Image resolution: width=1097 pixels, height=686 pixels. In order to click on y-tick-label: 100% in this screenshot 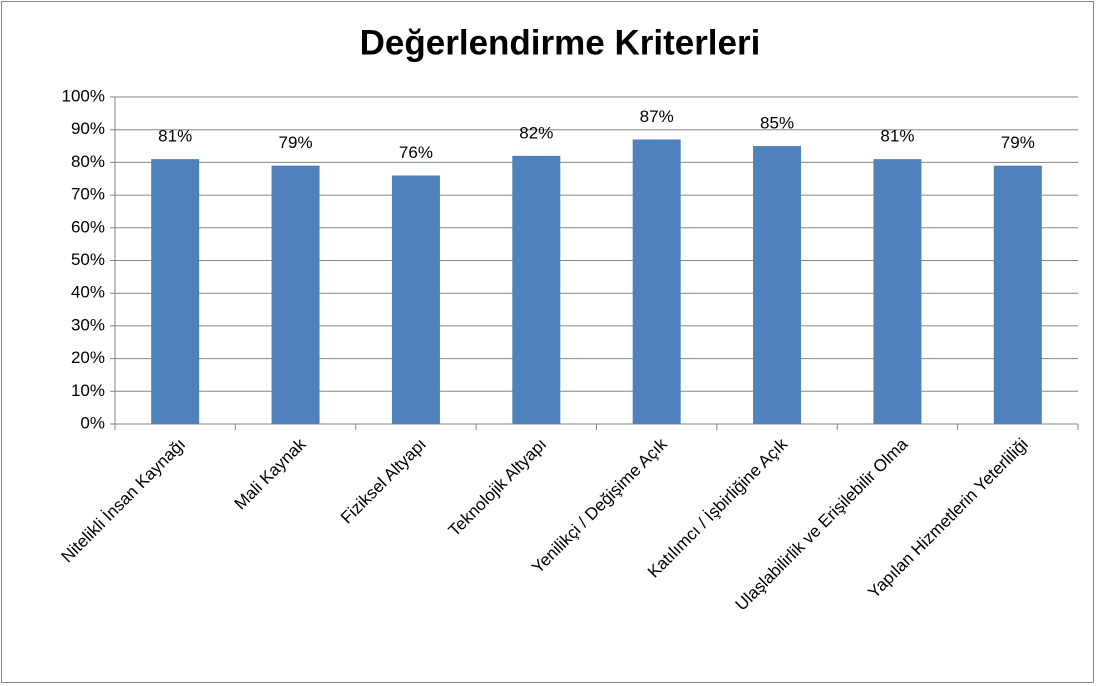, I will do `click(83, 95)`.